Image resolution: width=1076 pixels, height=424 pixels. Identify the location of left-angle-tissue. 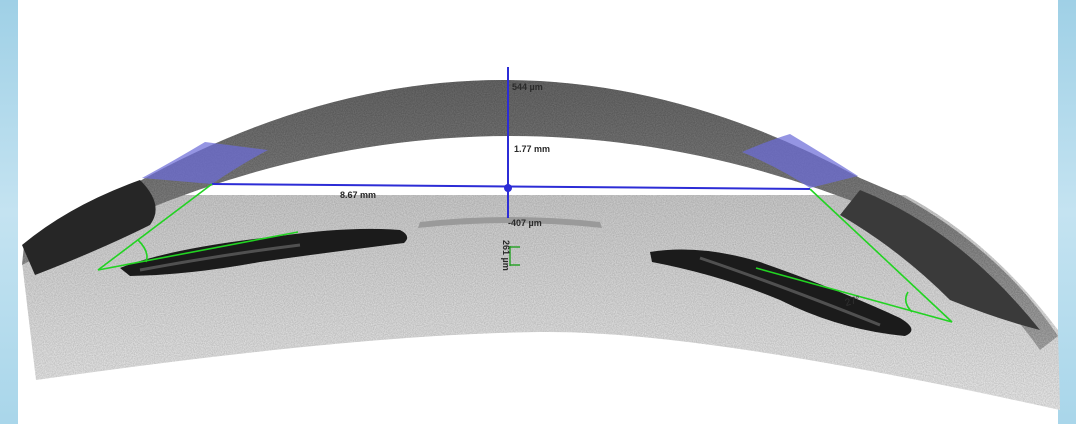
(89, 227).